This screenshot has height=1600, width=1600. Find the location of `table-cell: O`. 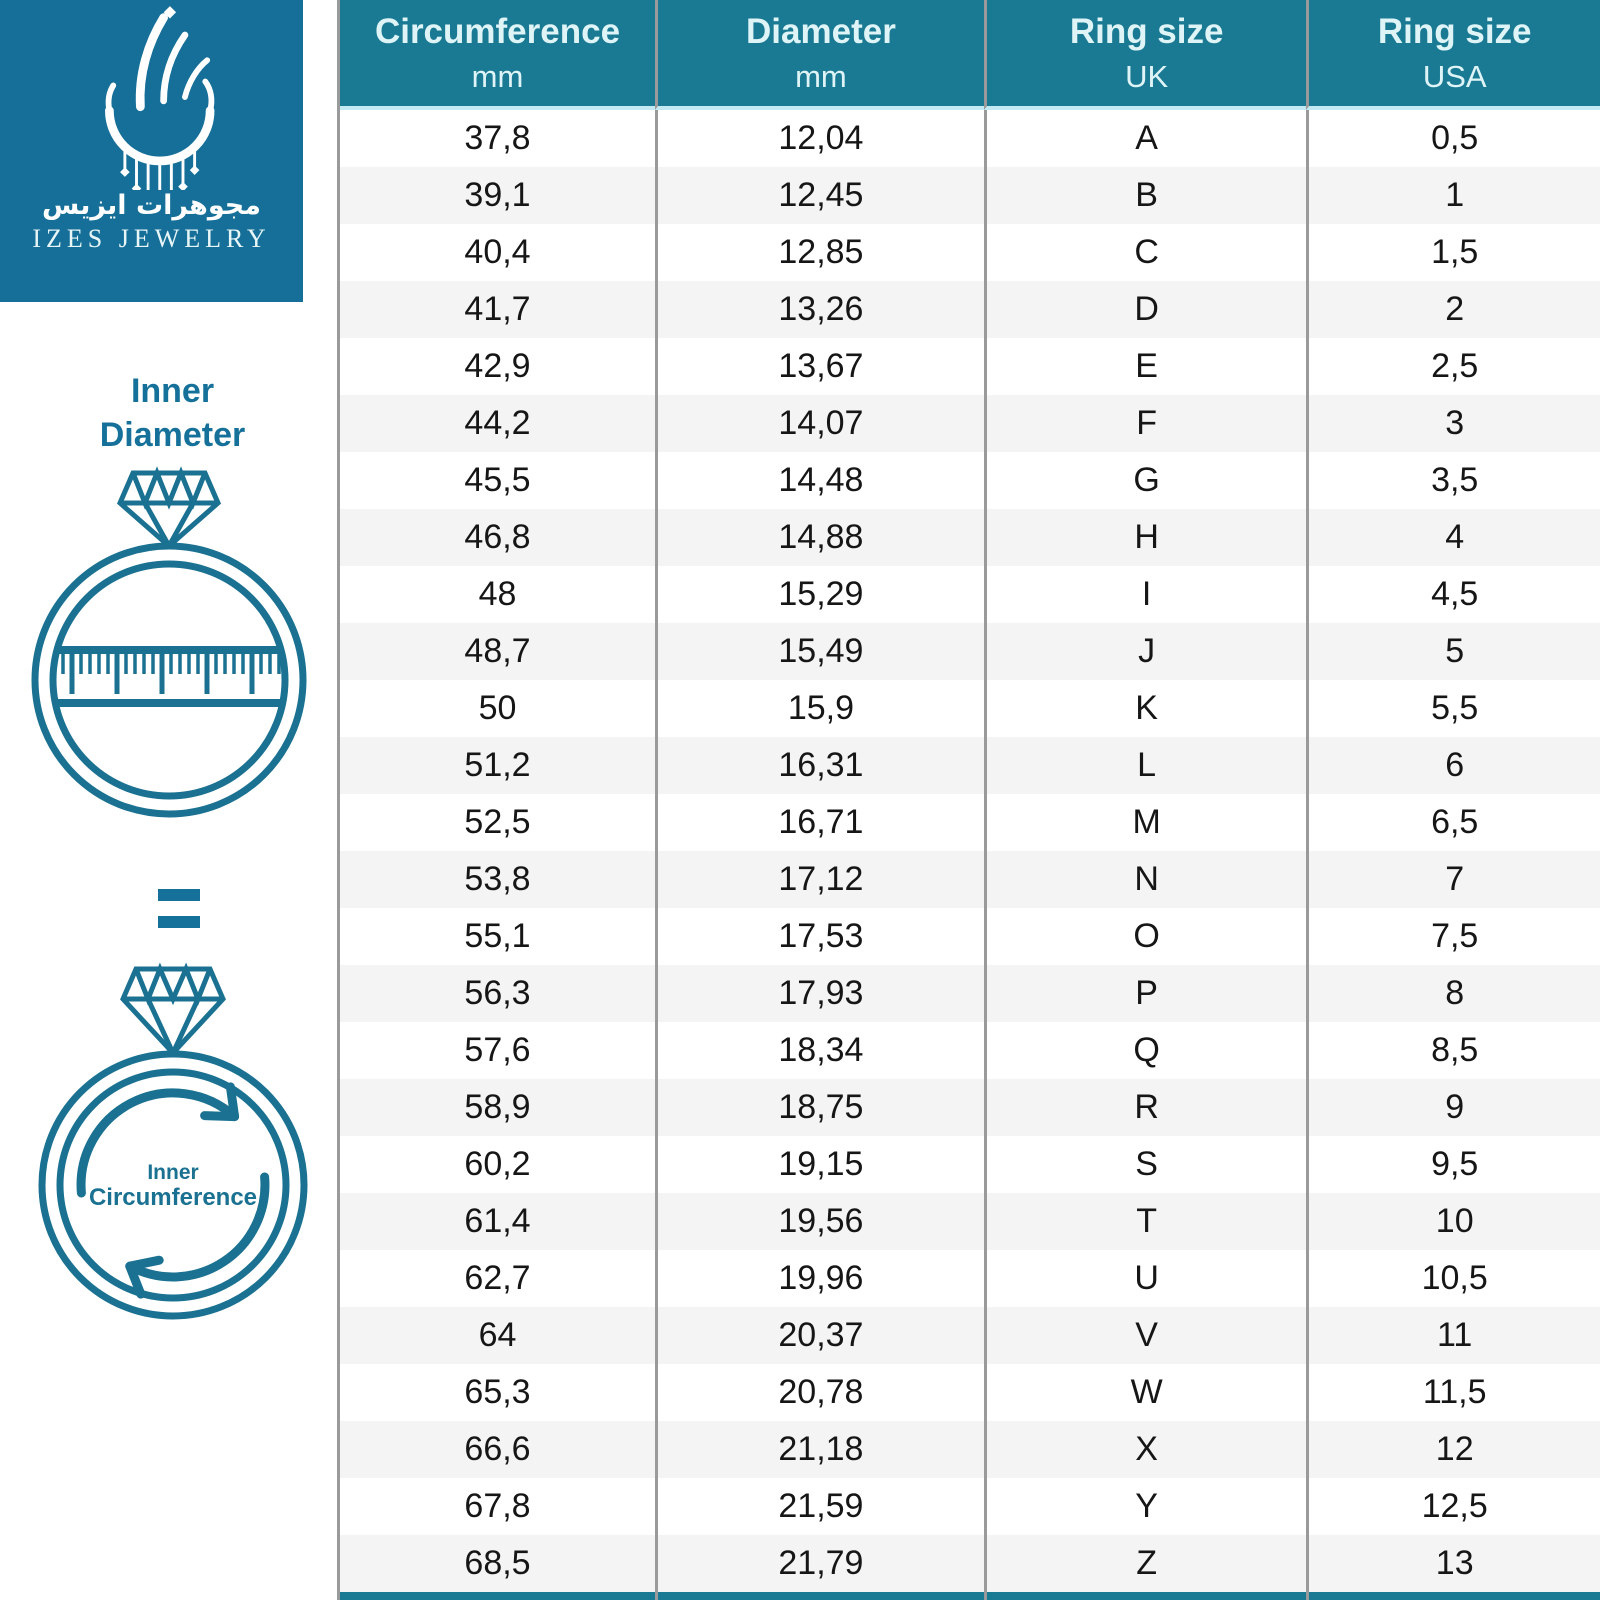

table-cell: O is located at coordinates (1145, 936).